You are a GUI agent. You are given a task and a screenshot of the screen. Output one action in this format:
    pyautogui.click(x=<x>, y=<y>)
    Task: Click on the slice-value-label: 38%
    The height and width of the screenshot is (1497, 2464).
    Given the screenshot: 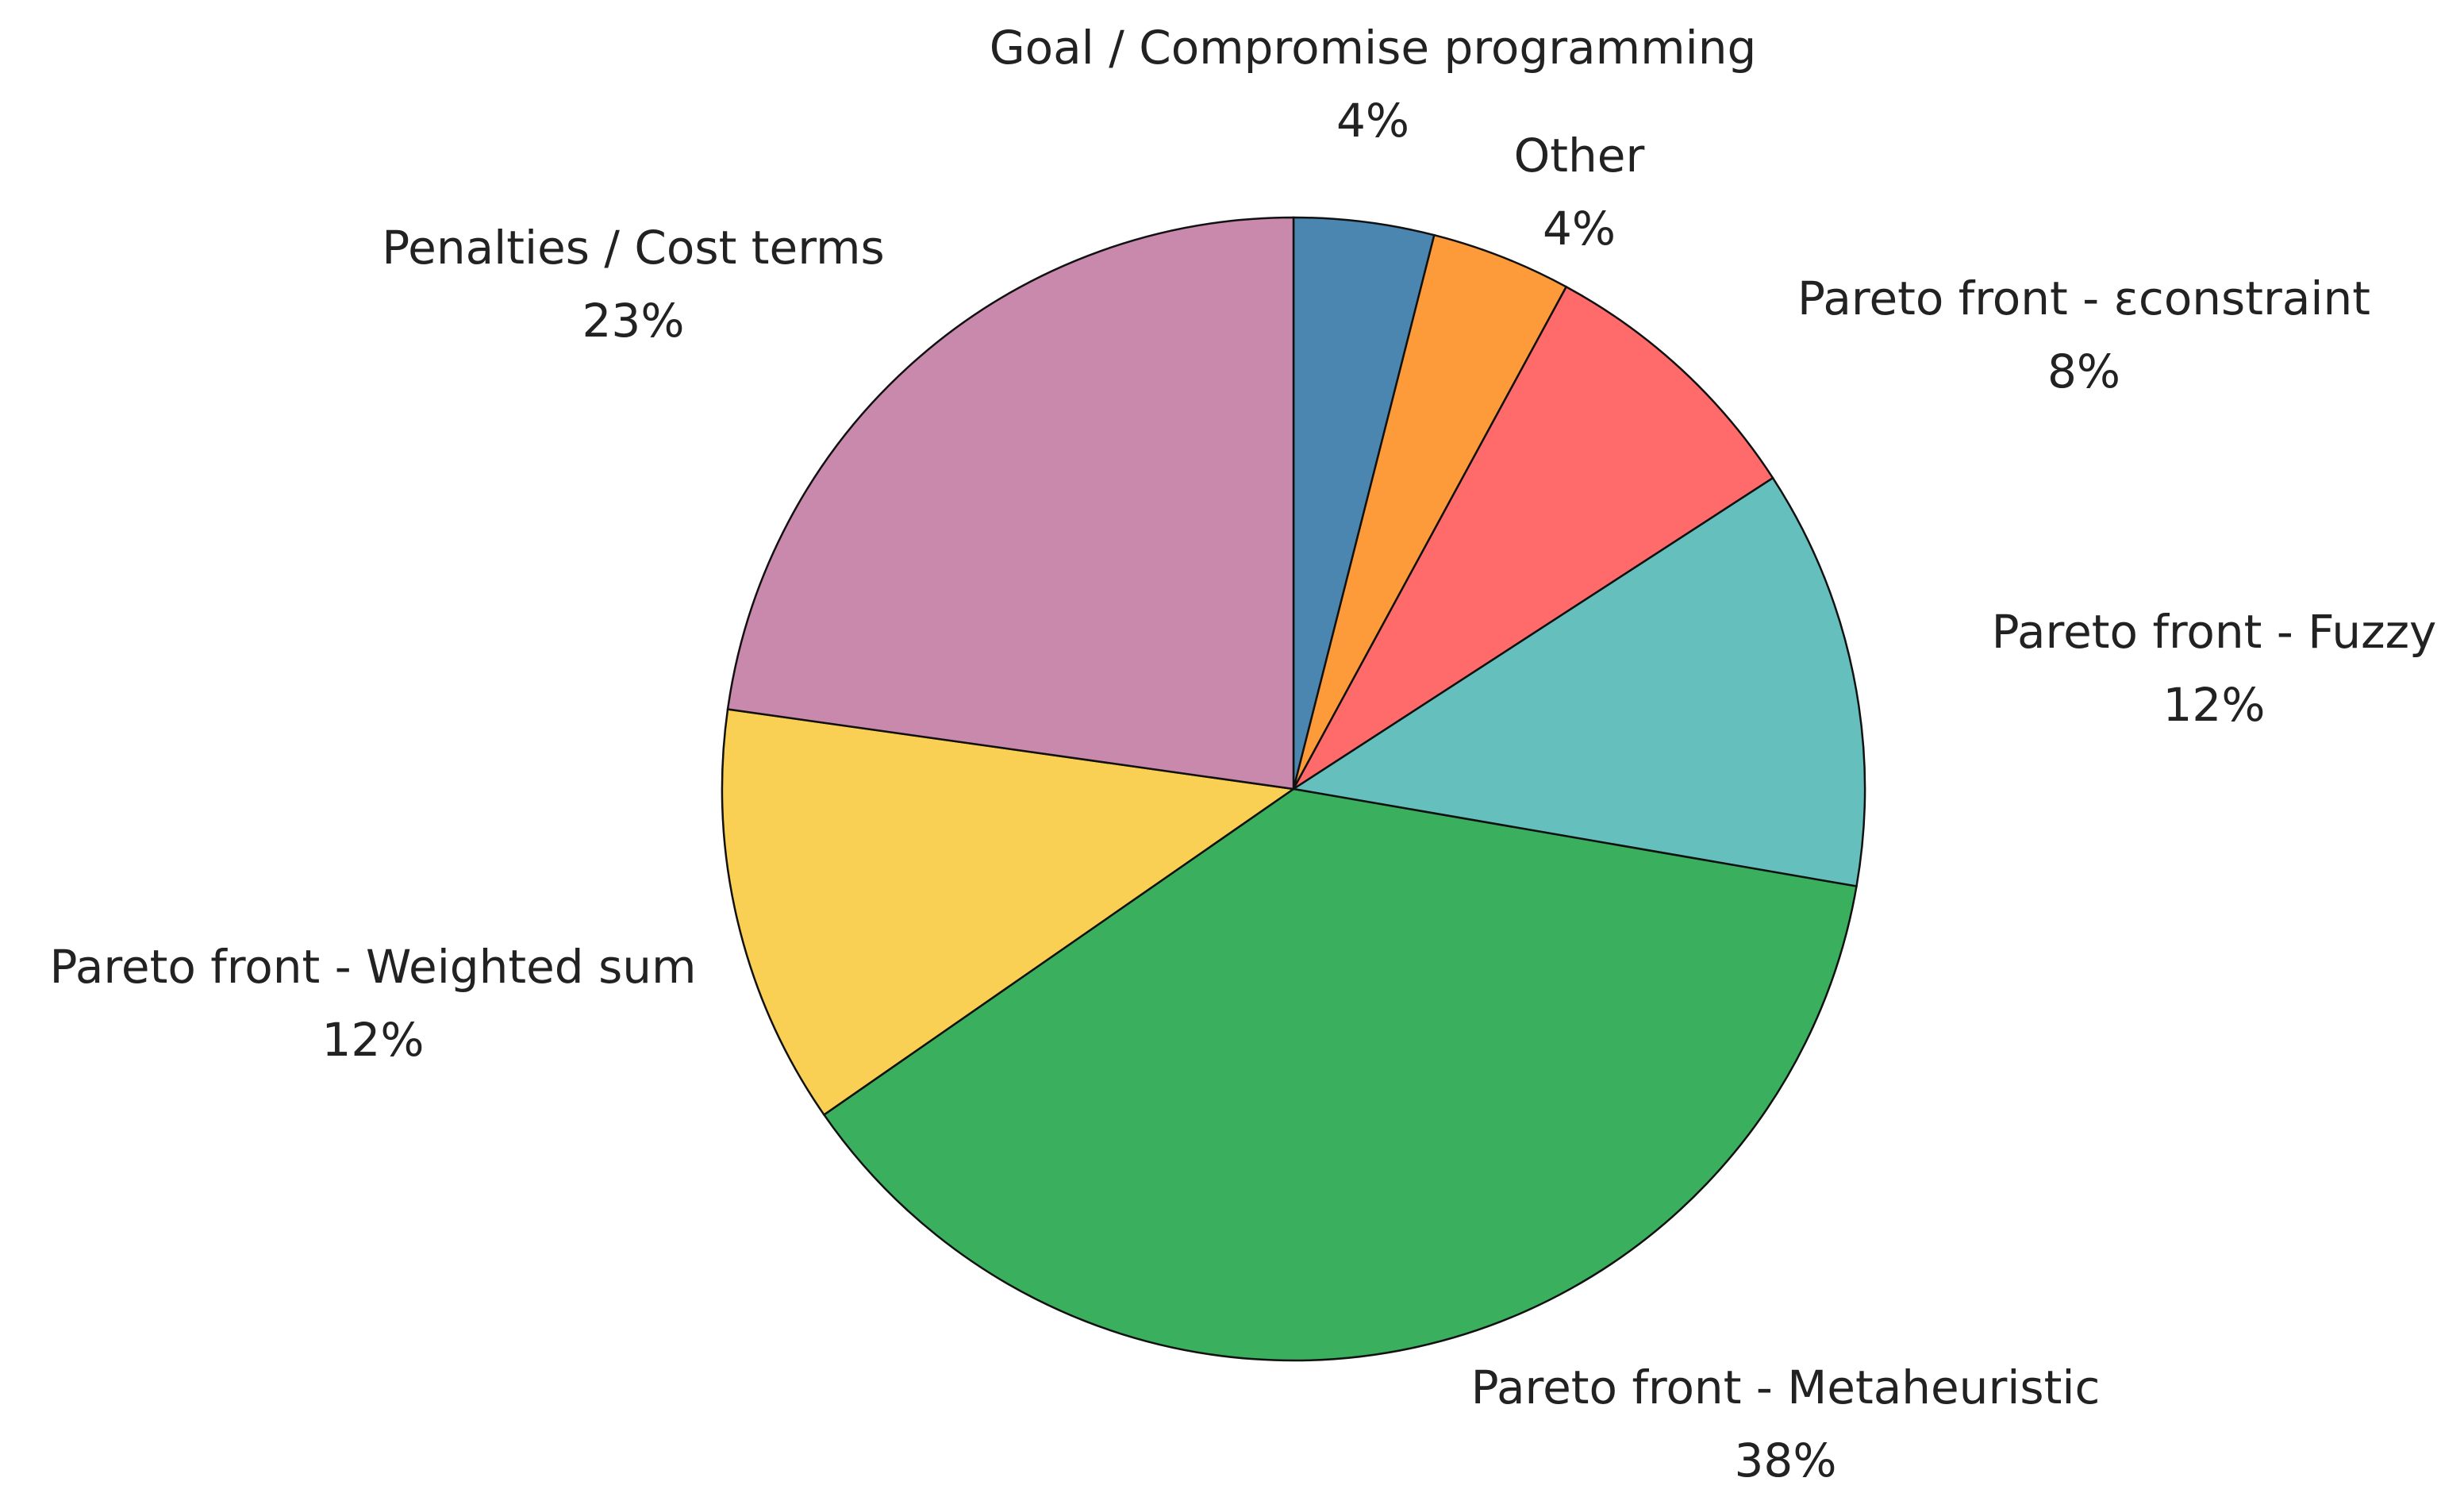 What is the action you would take?
    pyautogui.click(x=1786, y=1460)
    